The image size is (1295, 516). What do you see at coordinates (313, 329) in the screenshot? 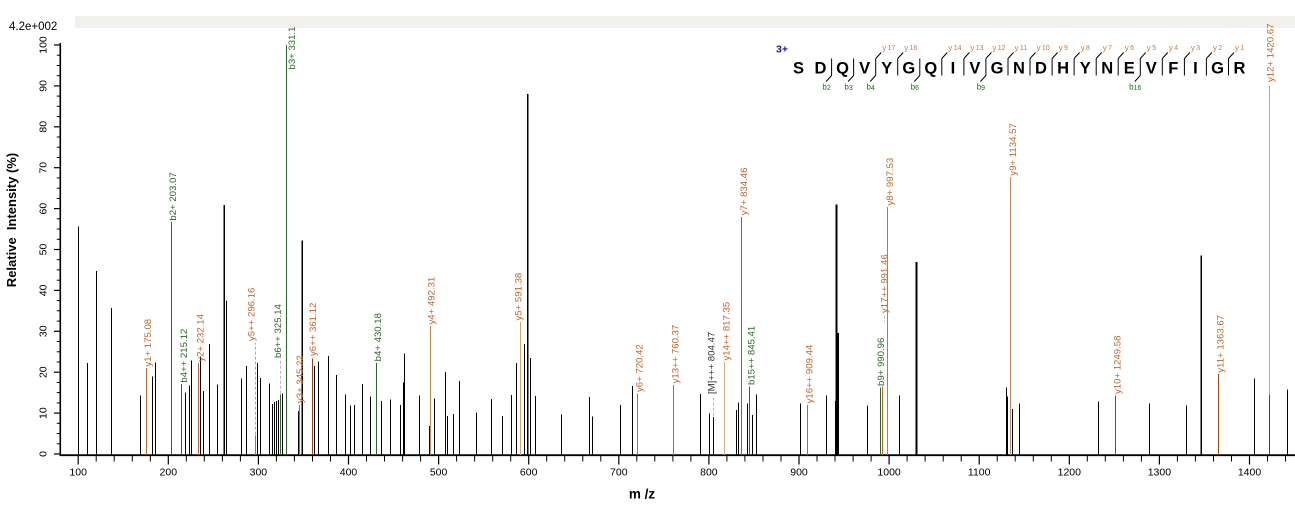
I see `svg-text: y6++ 361.12` at bounding box center [313, 329].